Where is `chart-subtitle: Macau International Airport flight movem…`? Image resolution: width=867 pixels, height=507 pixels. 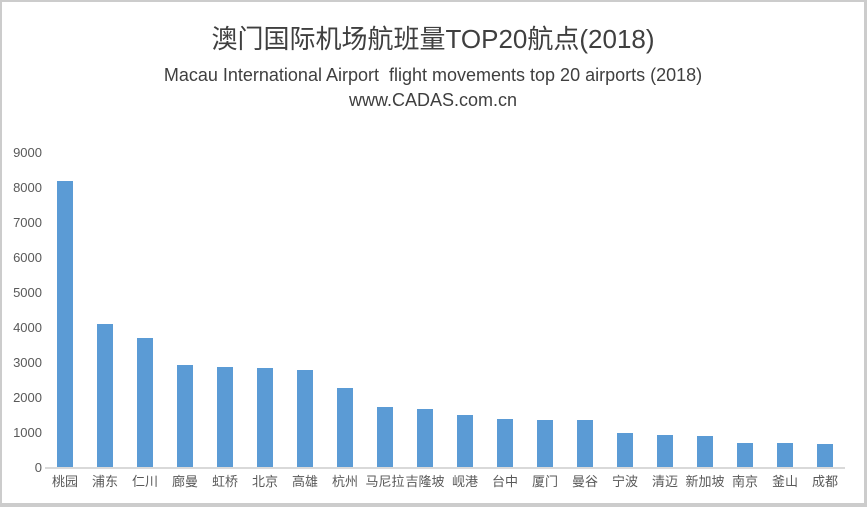 chart-subtitle: Macau International Airport flight movem… is located at coordinates (433, 75).